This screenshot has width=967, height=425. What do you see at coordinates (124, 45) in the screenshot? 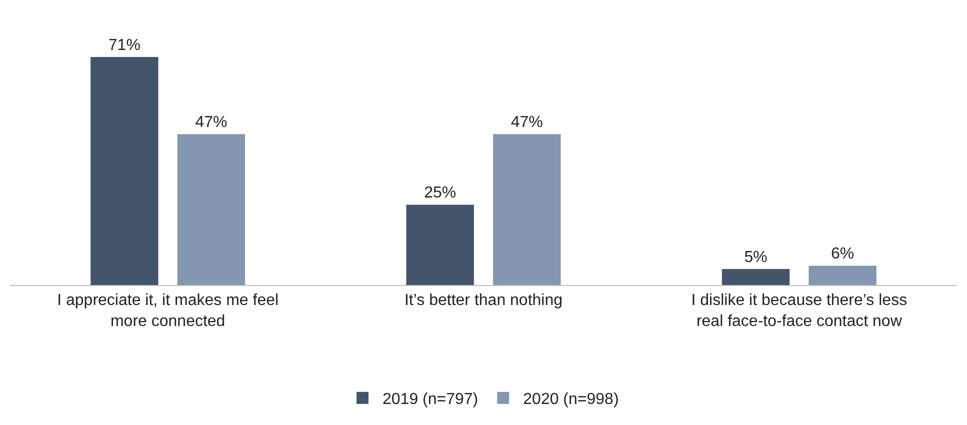
I see `data-label: 71%` at bounding box center [124, 45].